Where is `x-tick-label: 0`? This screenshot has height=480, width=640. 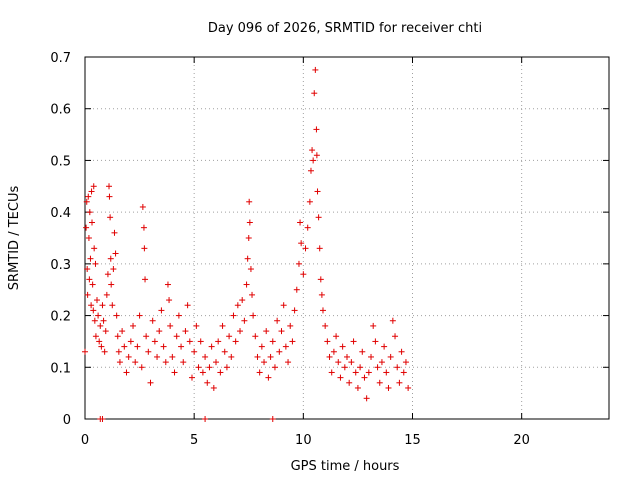 x-tick-label: 0 is located at coordinates (85, 440).